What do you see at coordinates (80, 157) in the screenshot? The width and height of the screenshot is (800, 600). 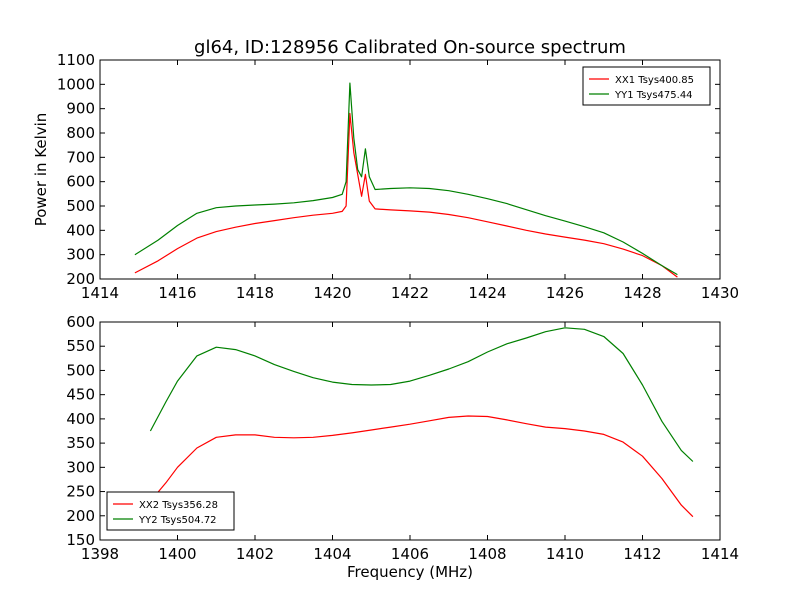 I see `y-tick-label: 700` at bounding box center [80, 157].